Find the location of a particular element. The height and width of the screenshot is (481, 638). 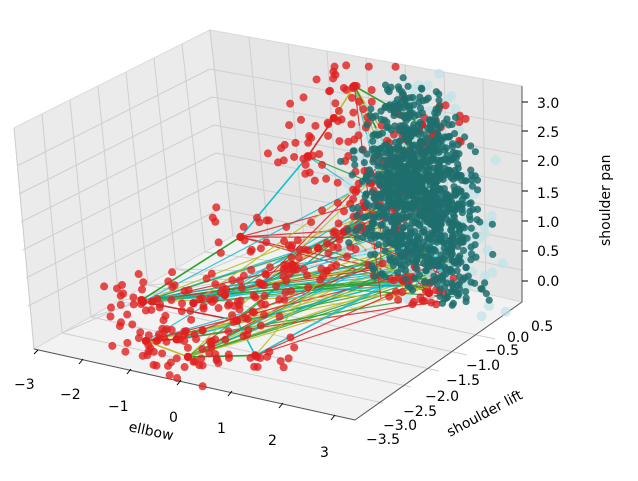

x-tick-label: 1 is located at coordinates (221, 429).